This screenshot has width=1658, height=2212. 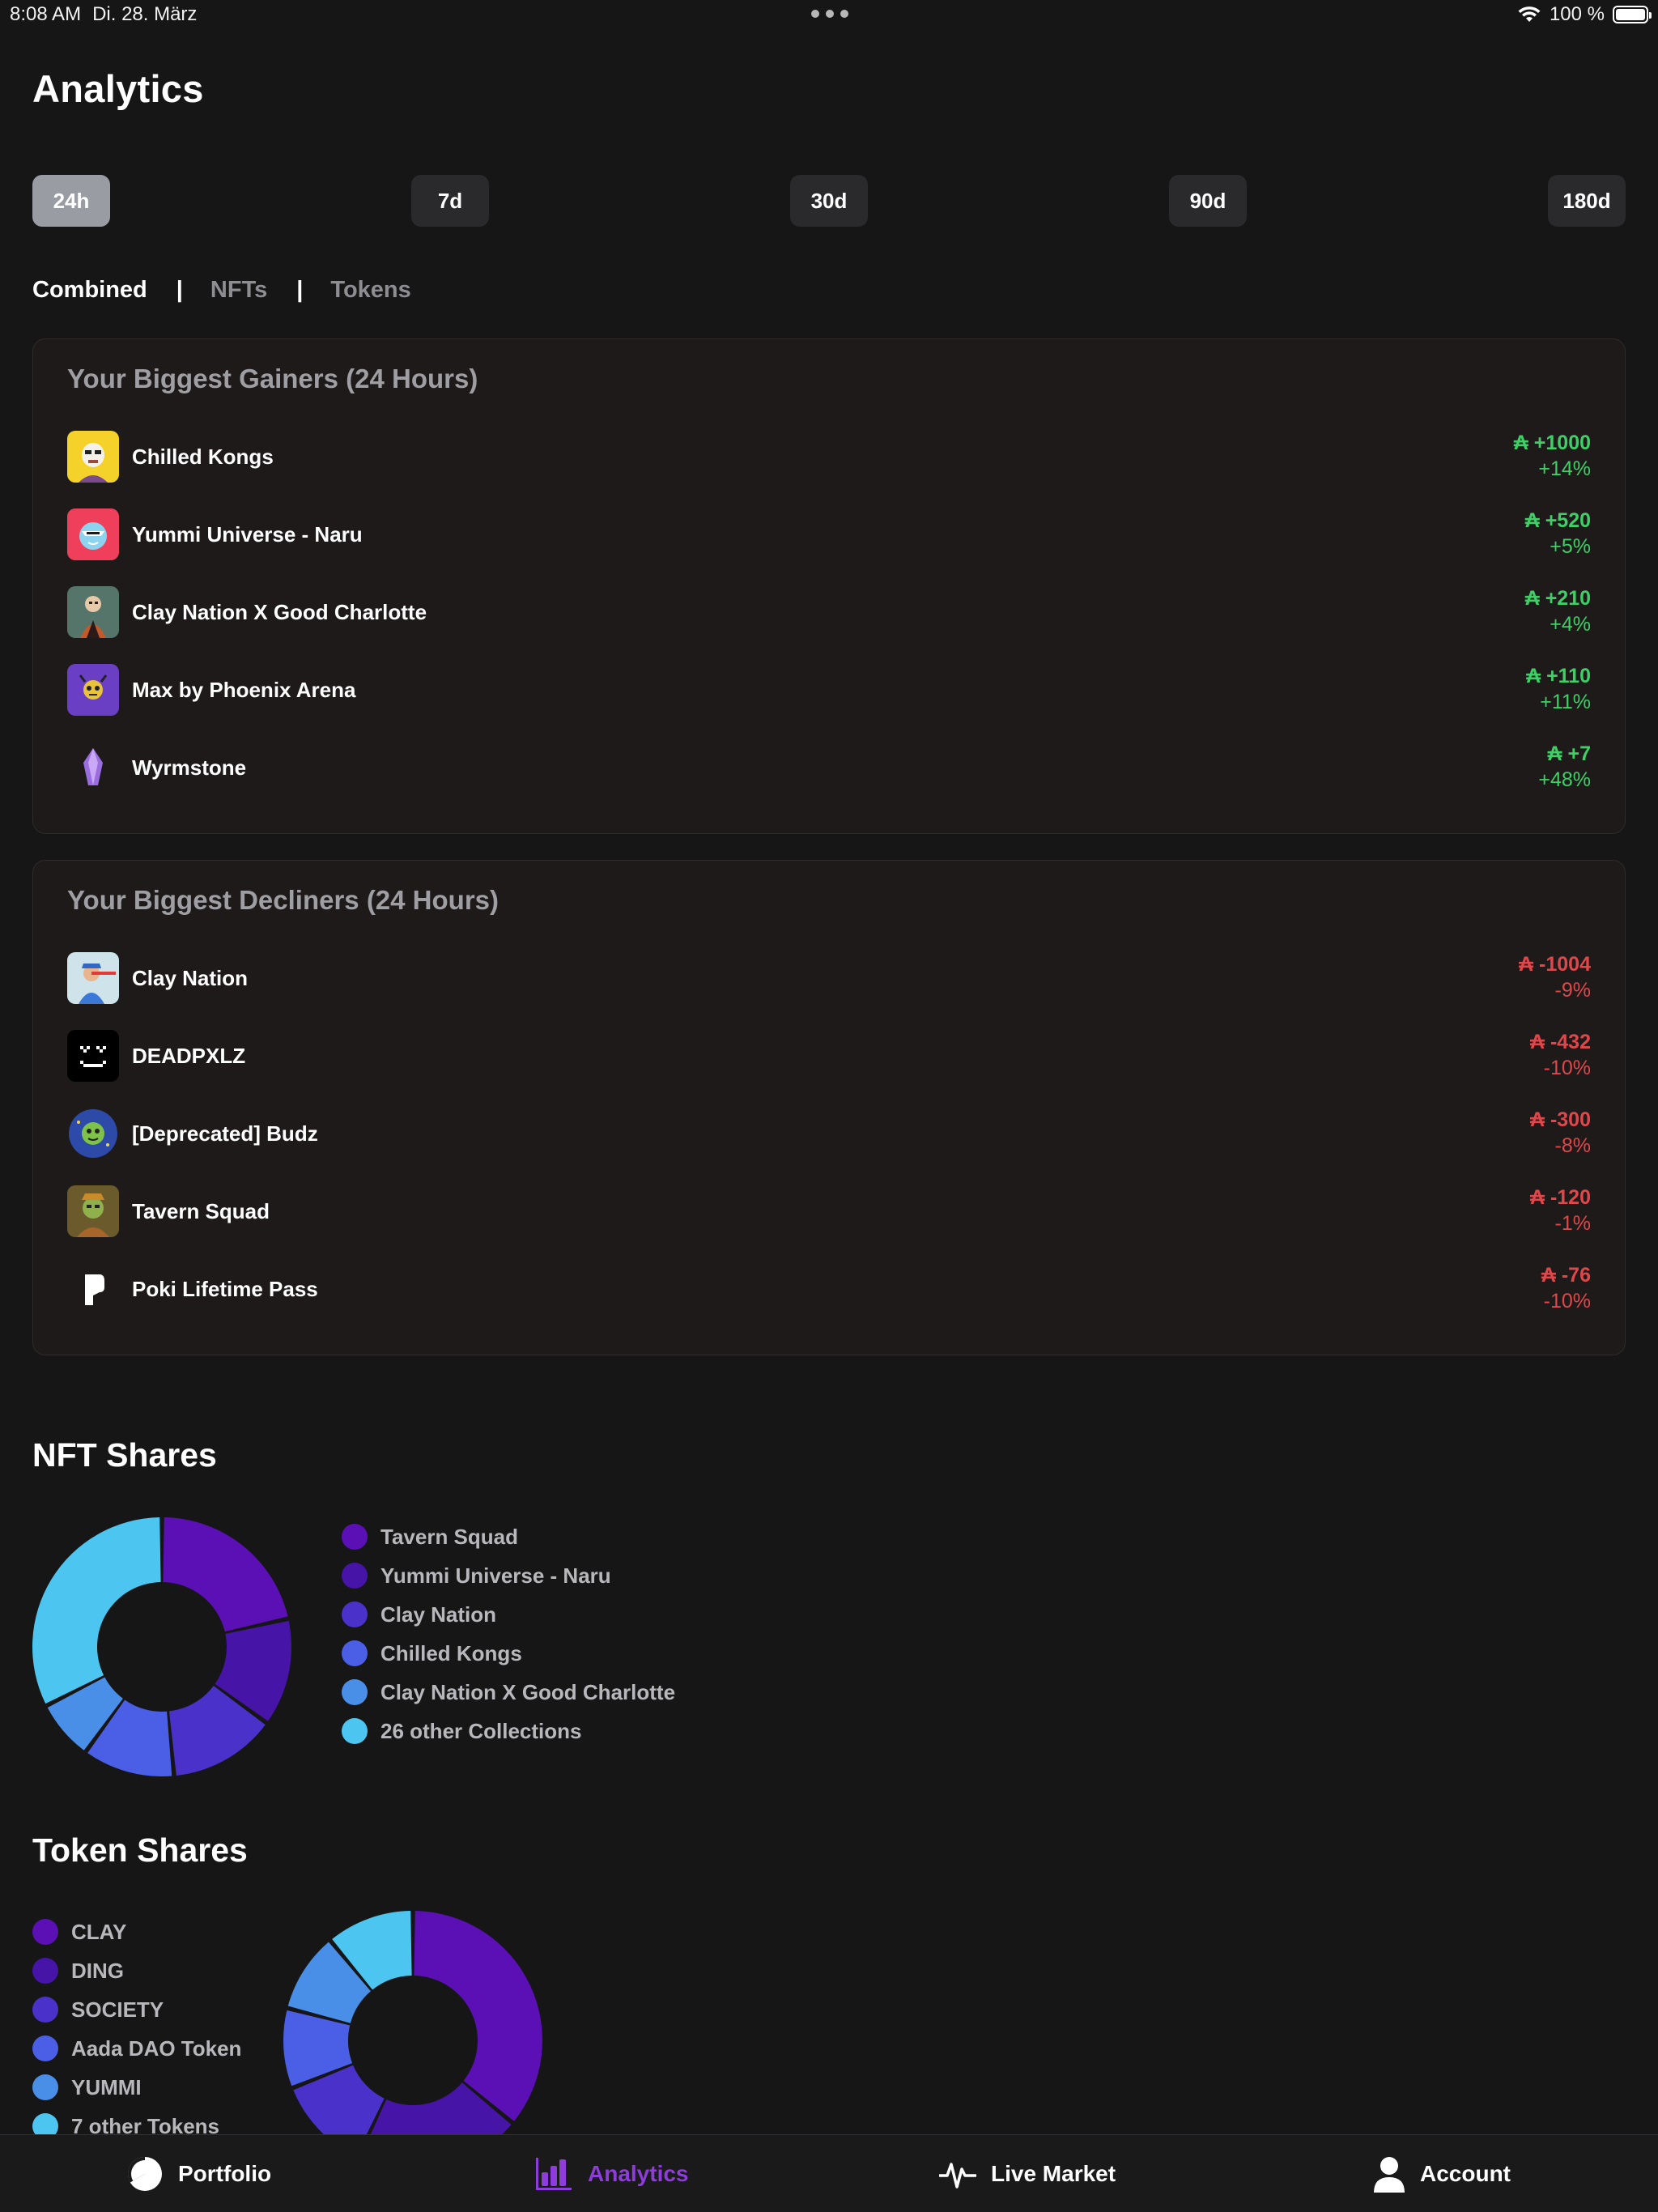 I want to click on pie-chart-icon, so click(x=144, y=2174).